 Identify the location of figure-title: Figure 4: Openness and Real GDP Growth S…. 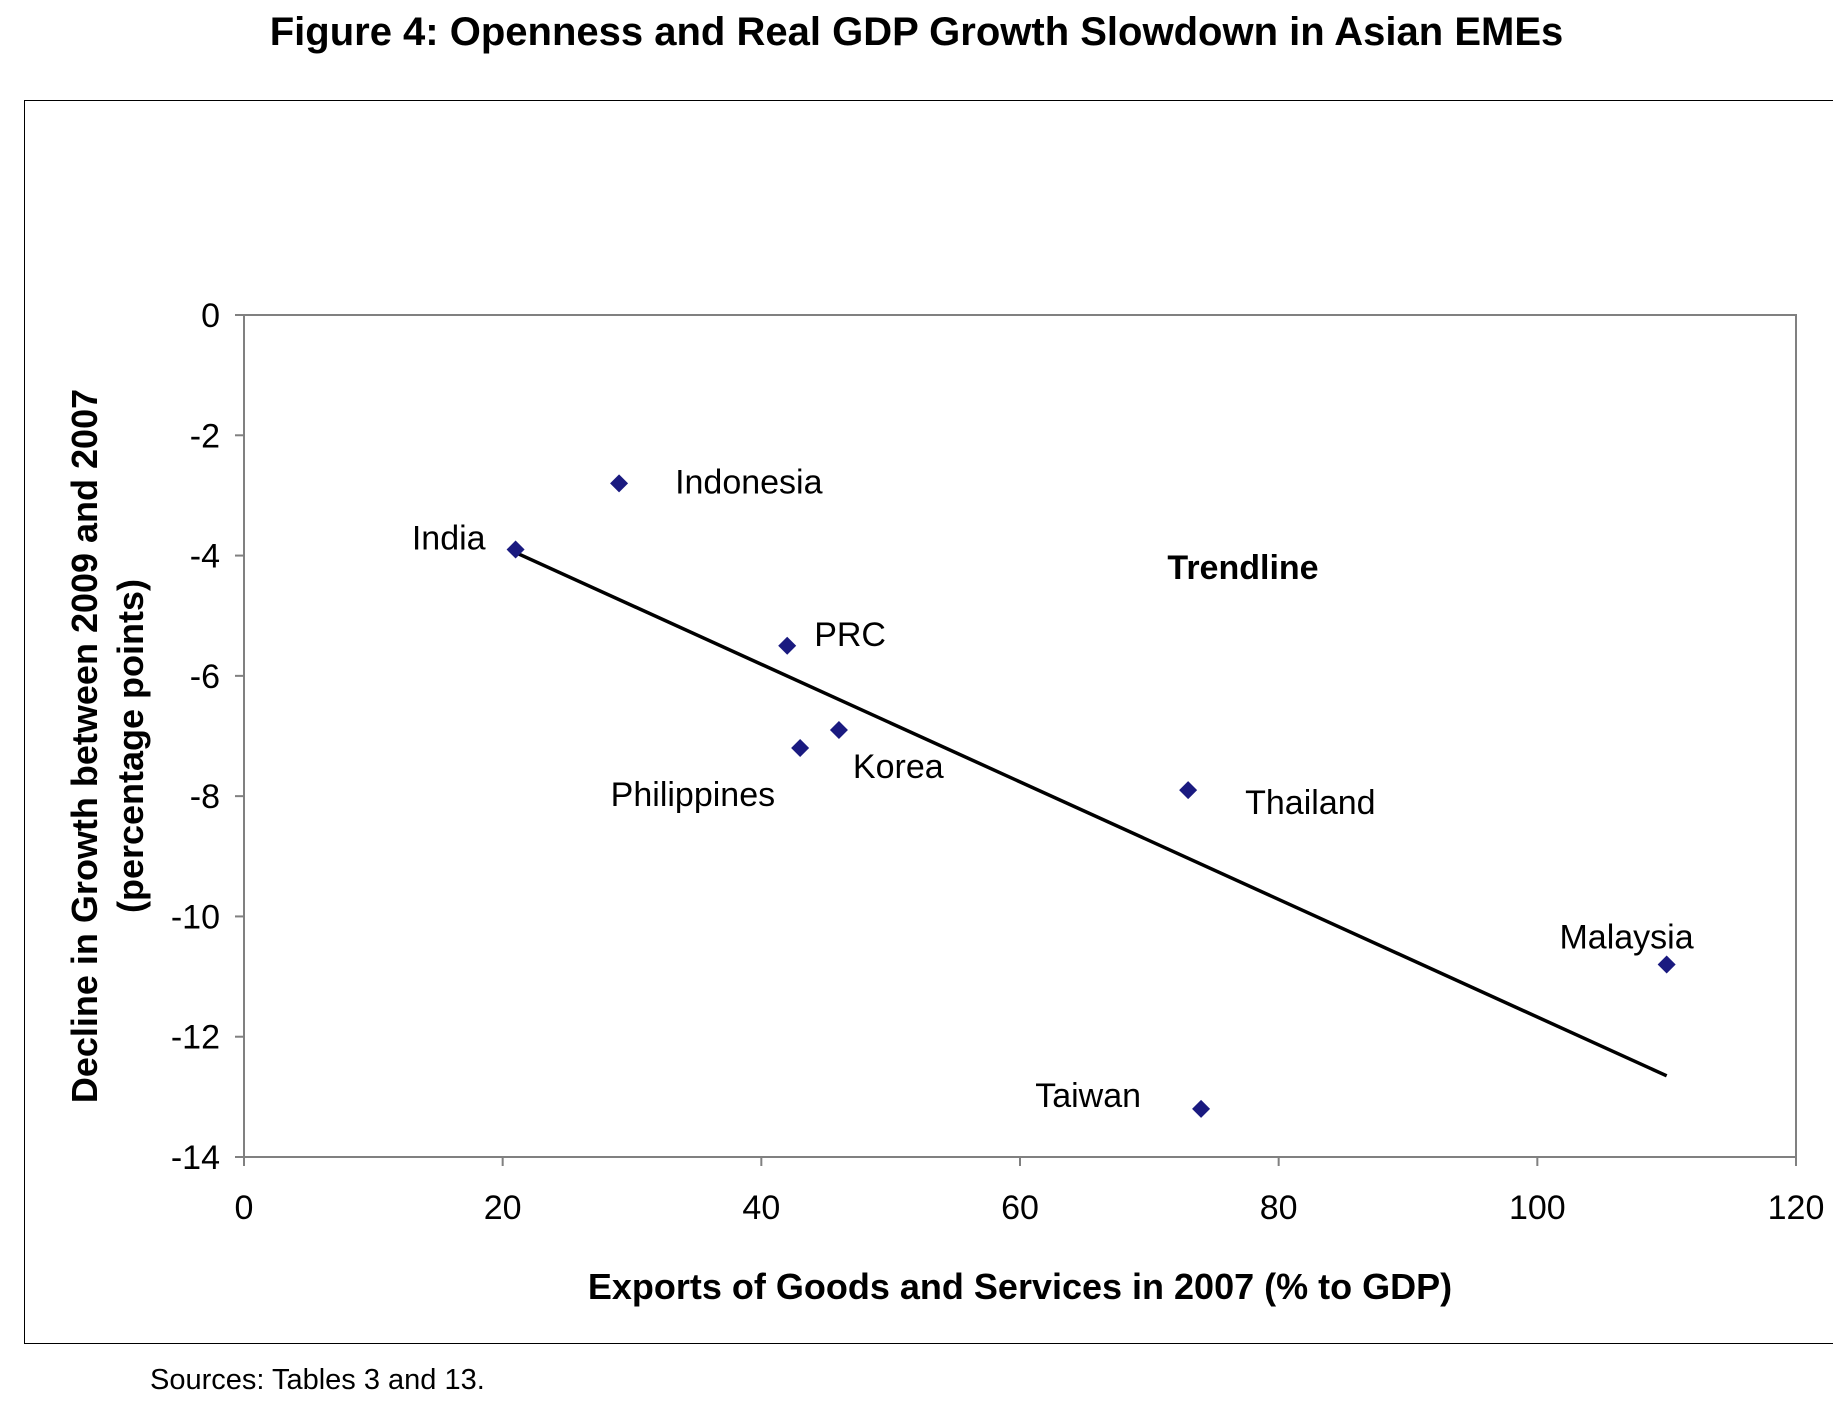
(916, 32).